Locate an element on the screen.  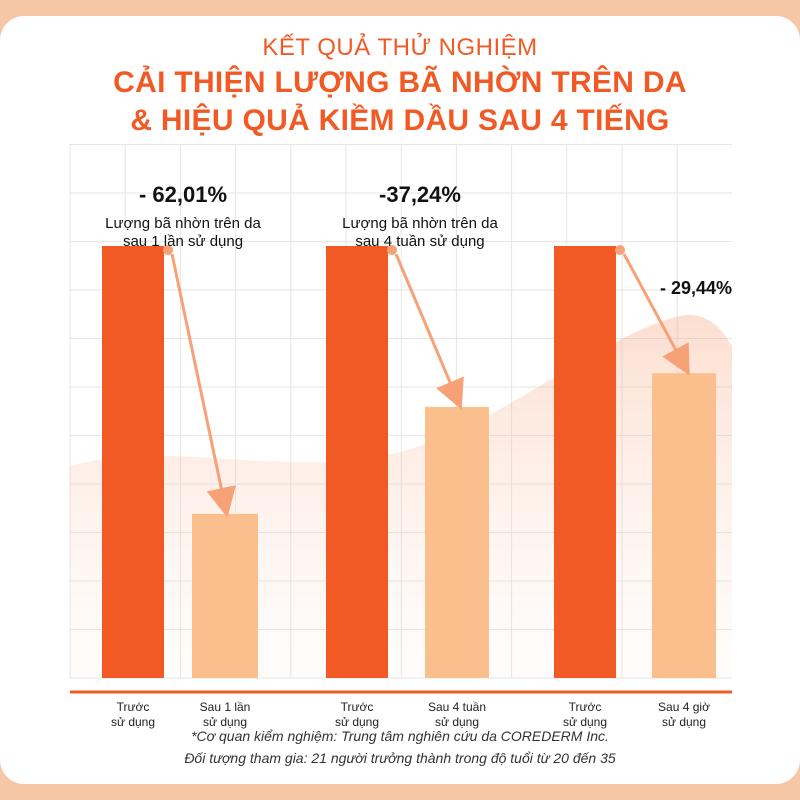
change-percentage: - 29,44% is located at coordinates (696, 288).